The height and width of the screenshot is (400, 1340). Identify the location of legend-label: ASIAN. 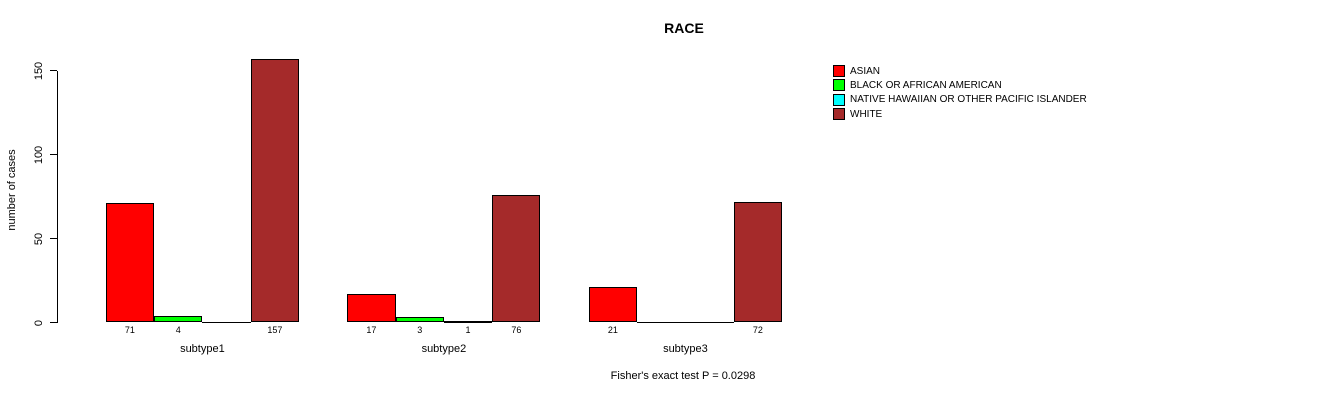
(865, 71).